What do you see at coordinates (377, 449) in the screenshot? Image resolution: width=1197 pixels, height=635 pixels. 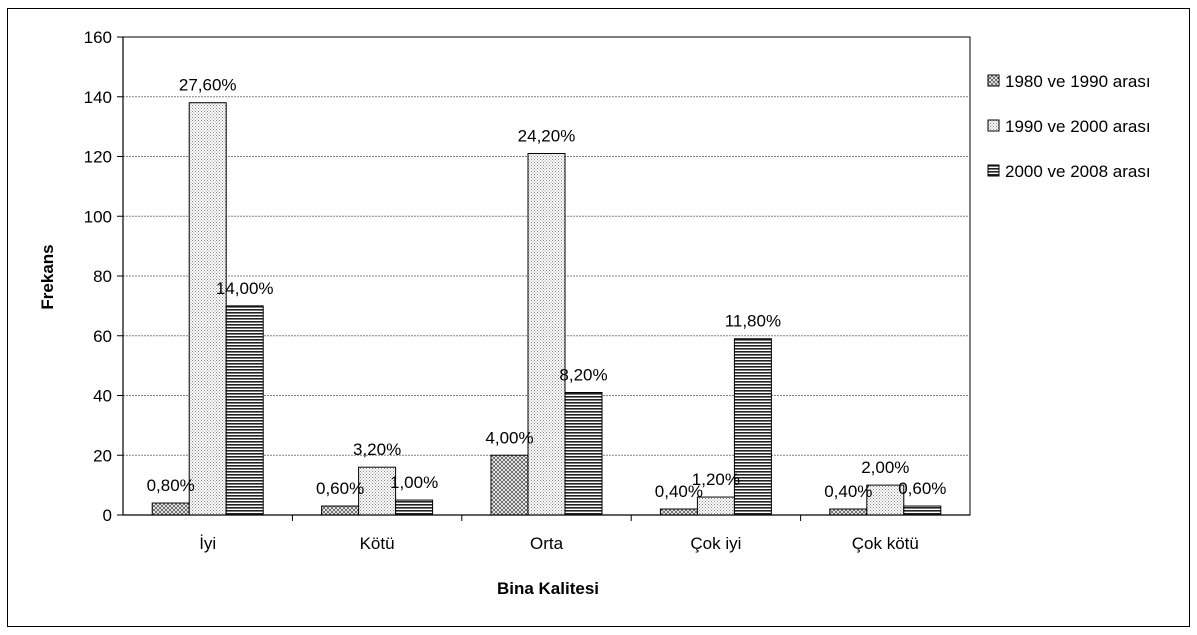 I see `data-label: 3,20%` at bounding box center [377, 449].